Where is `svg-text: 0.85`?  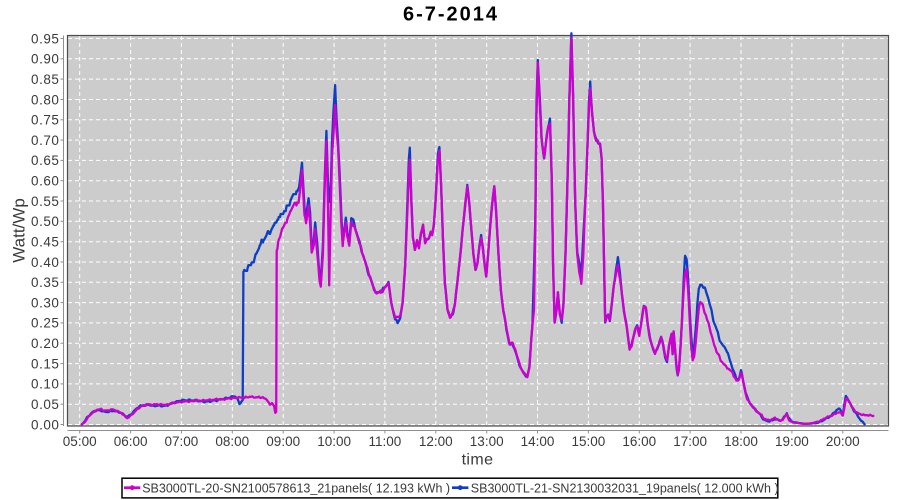 svg-text: 0.85 is located at coordinates (45, 79).